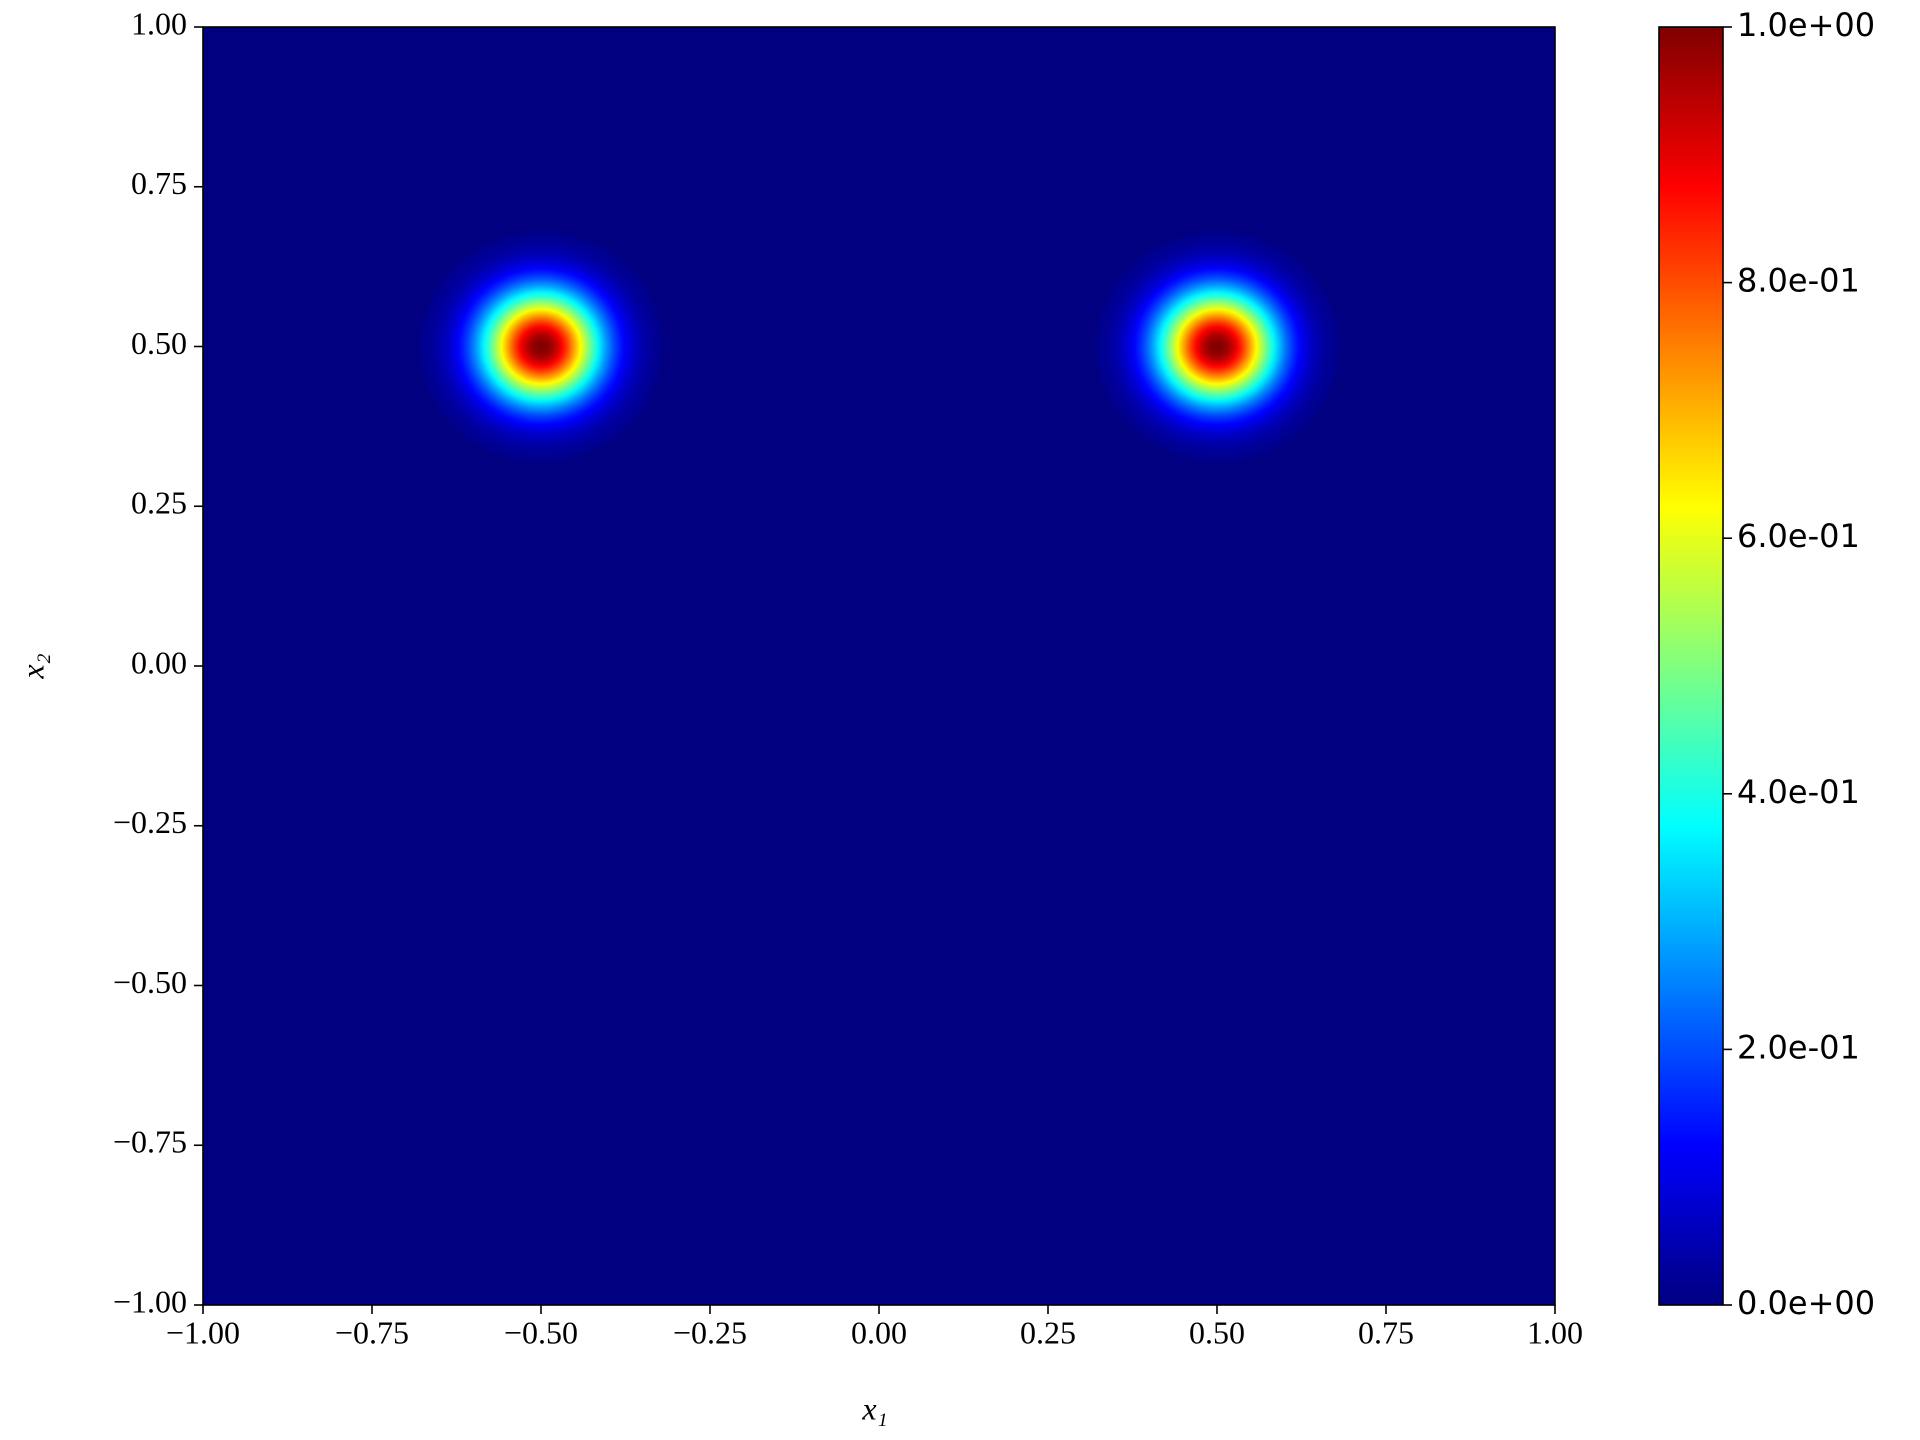  Describe the element at coordinates (1798, 792) in the screenshot. I see `colorbar-tick-label: 4.0e-01` at that location.